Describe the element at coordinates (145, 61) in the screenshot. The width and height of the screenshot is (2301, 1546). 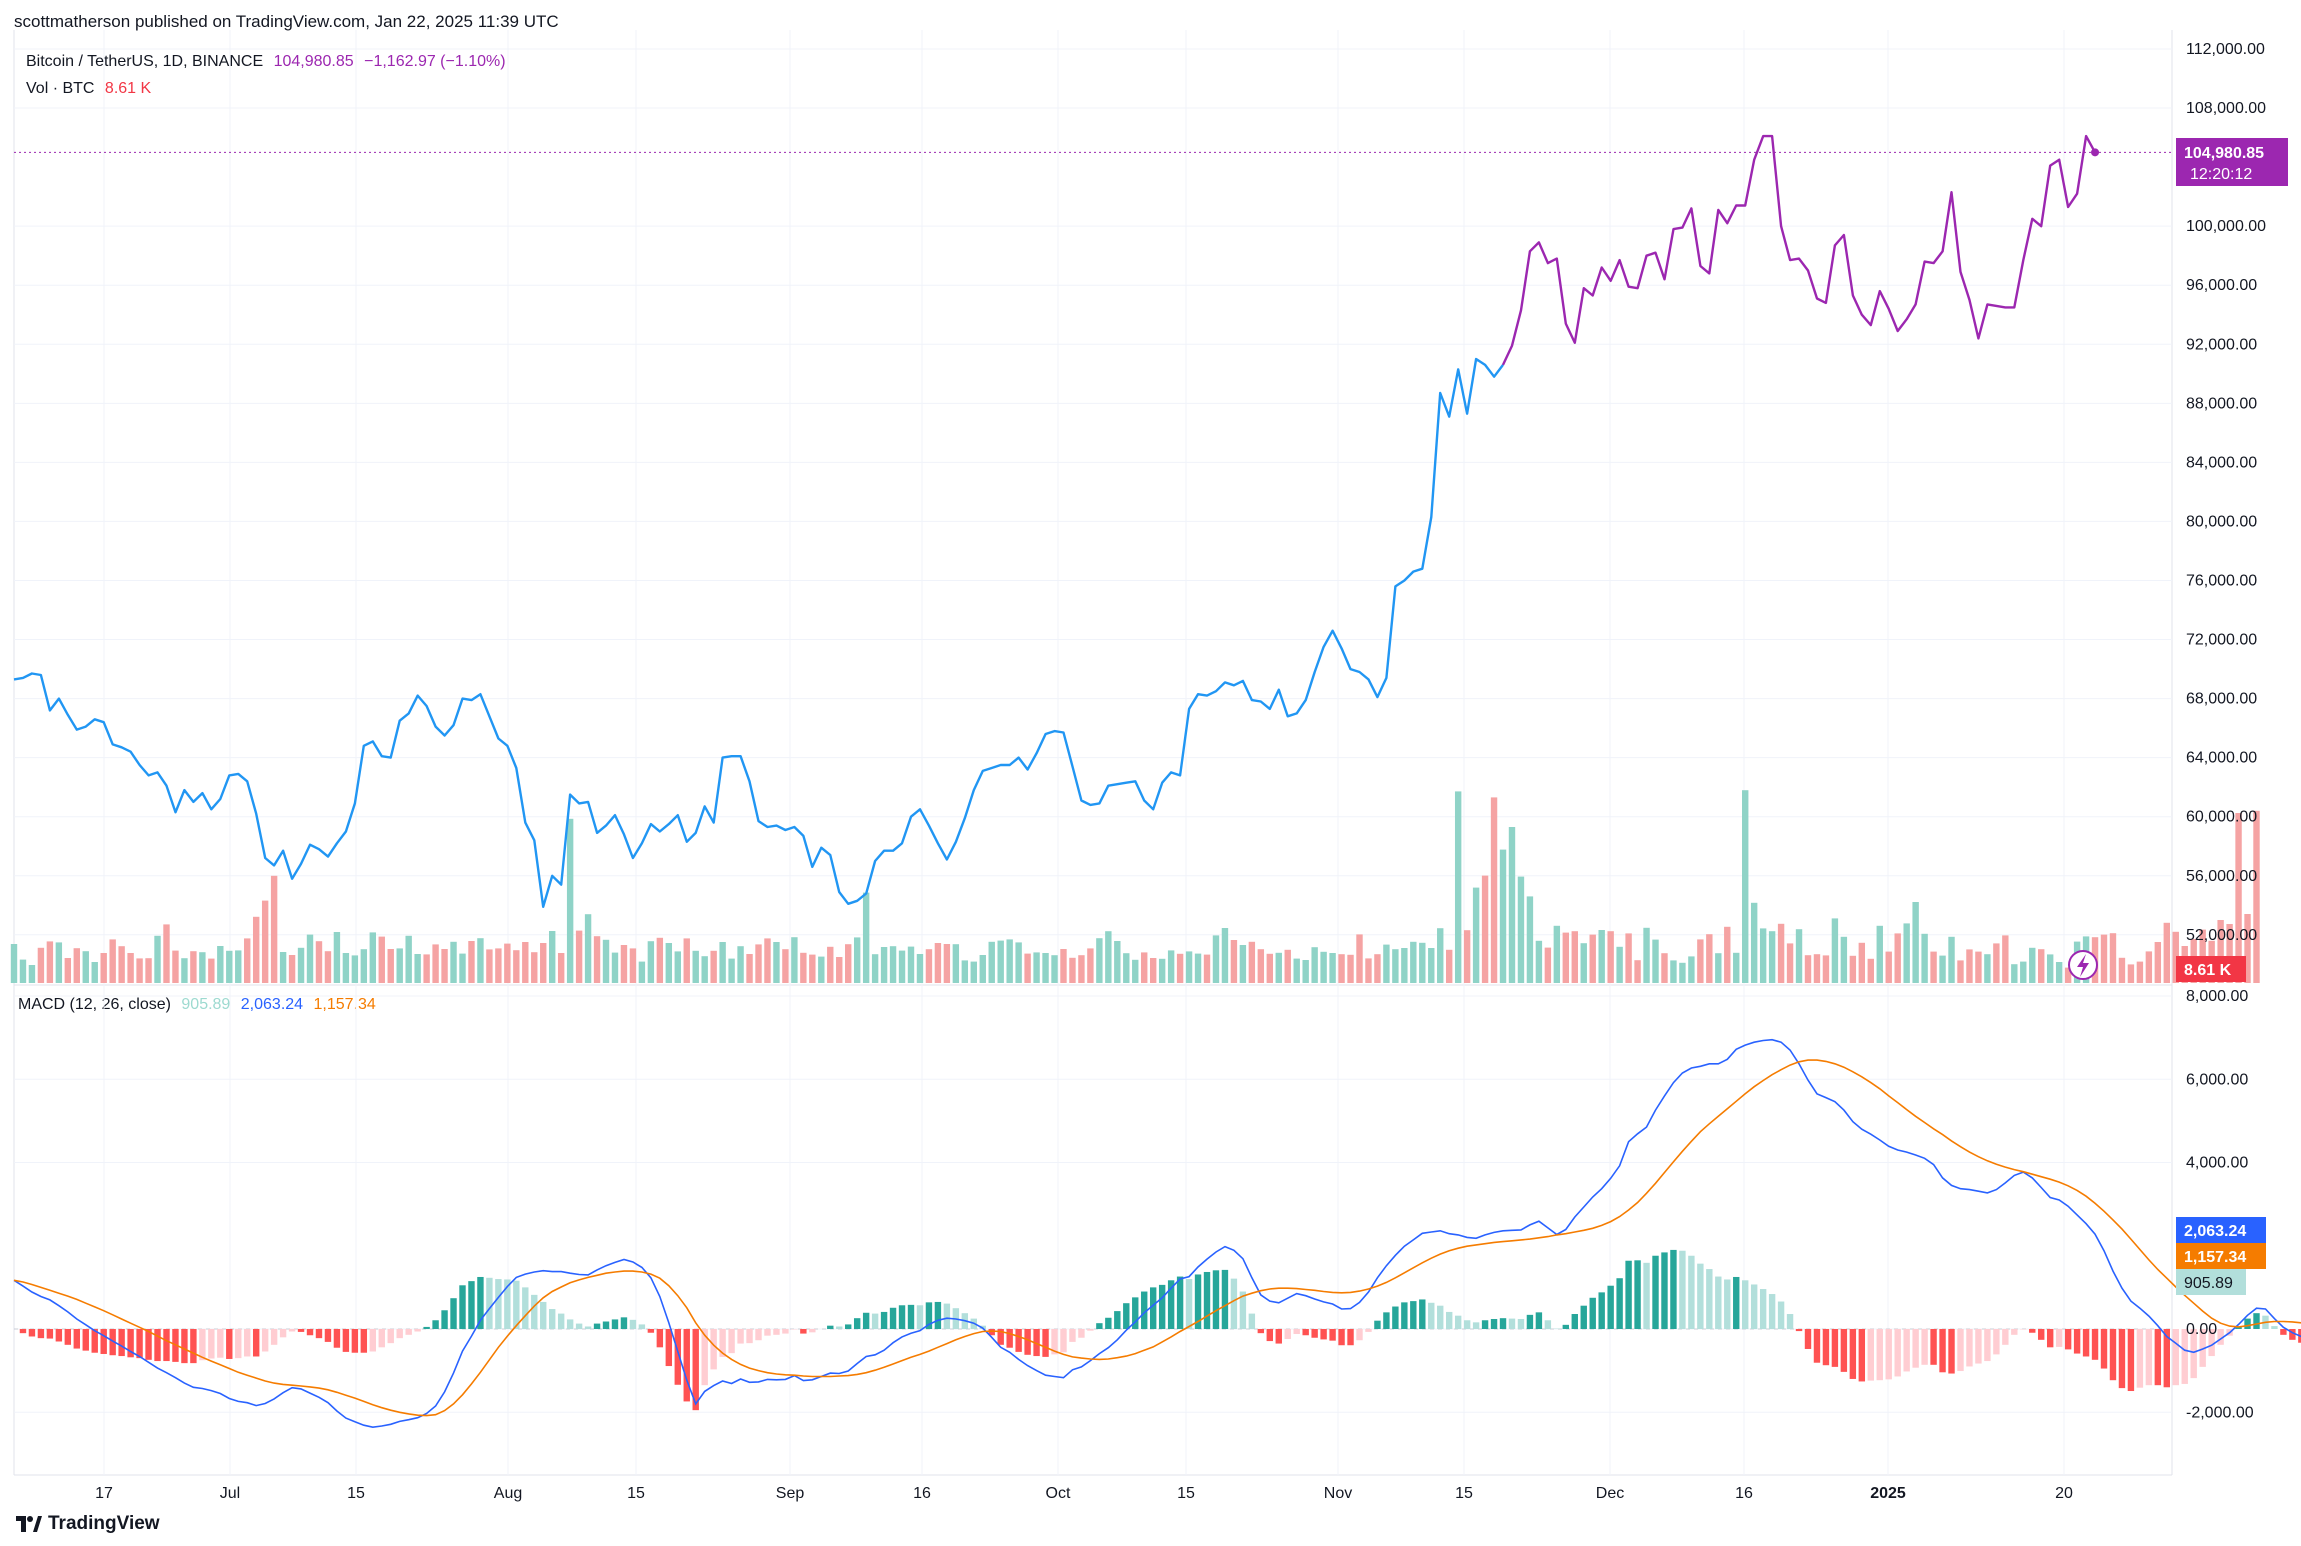
I see `symbol-name: Bitcoin / TetherUS, 1D, BINANCE` at that location.